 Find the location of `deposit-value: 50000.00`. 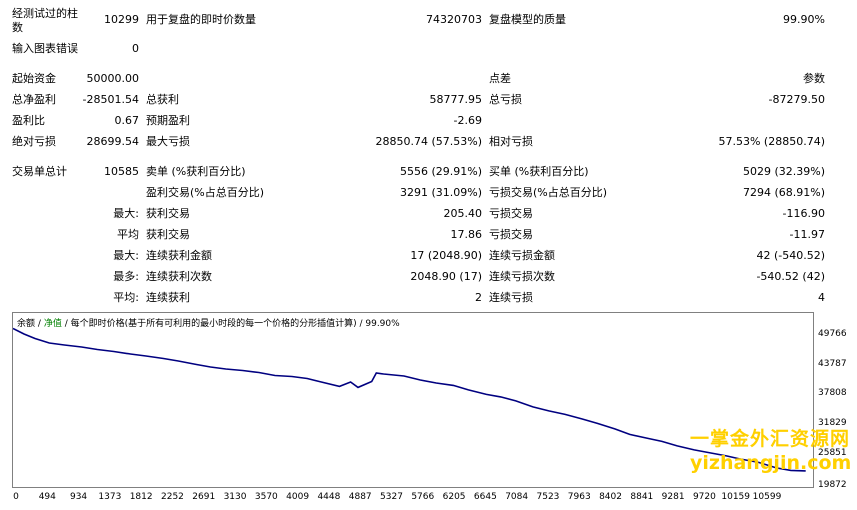

deposit-value: 50000.00 is located at coordinates (113, 78).